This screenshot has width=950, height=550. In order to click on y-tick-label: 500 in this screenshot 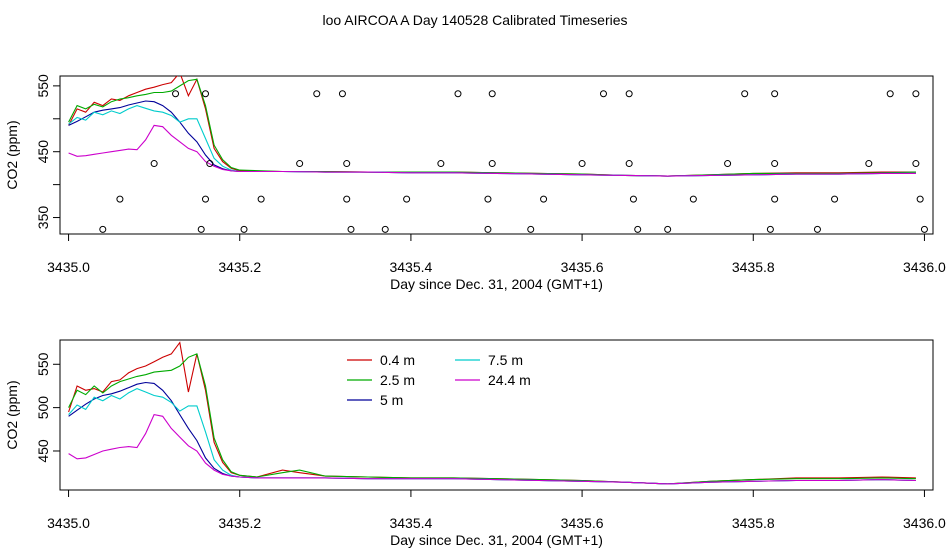, I will do `click(43, 408)`.